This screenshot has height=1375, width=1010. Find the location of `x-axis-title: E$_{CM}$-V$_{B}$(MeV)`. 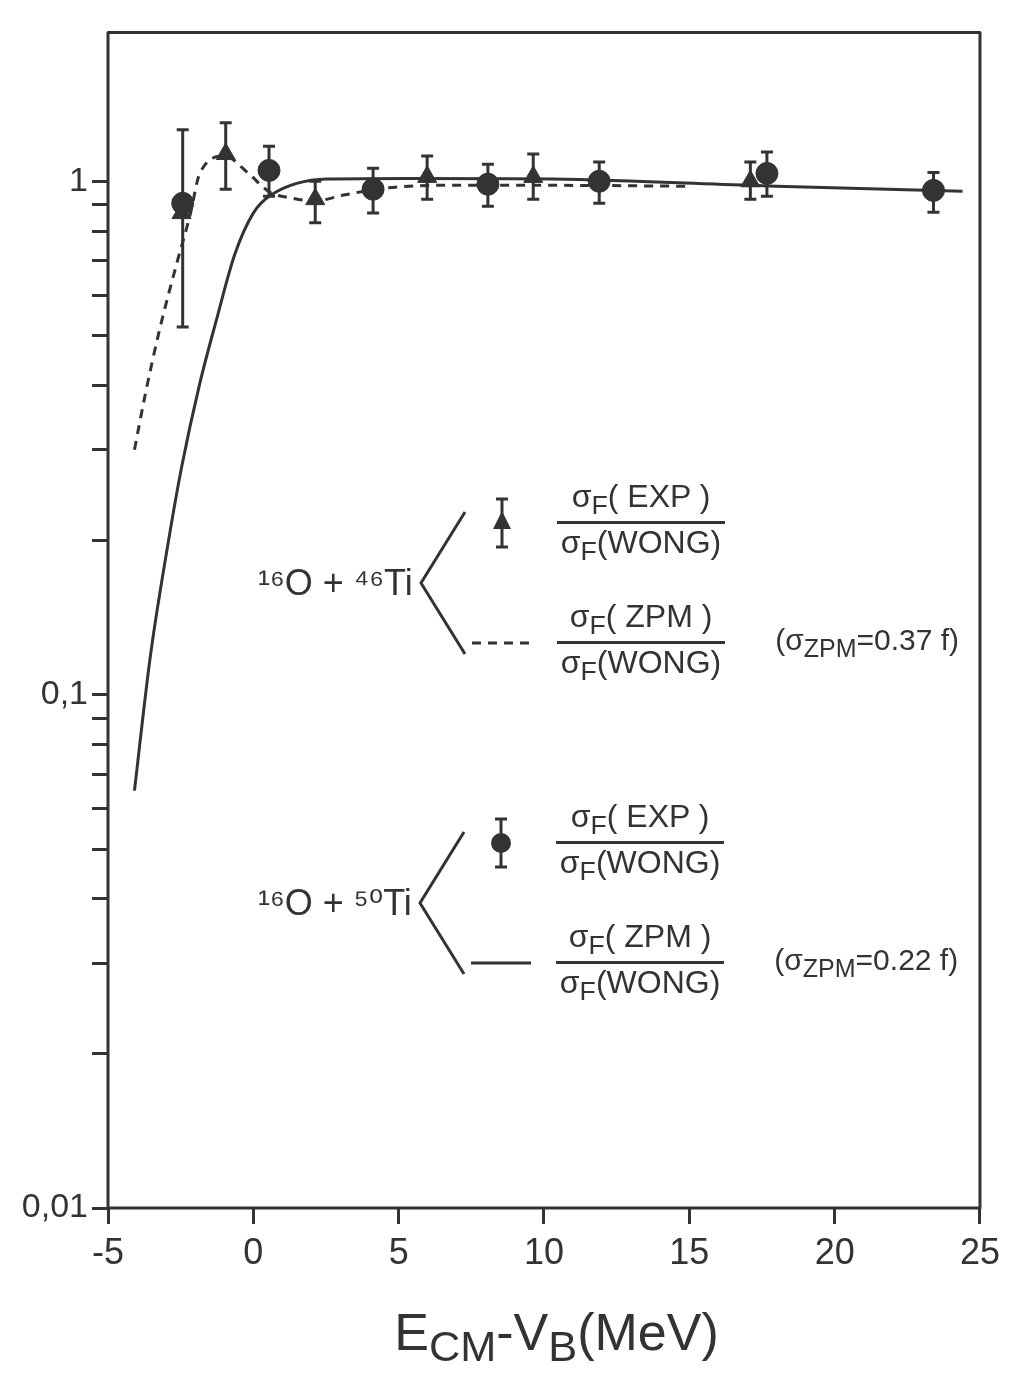

x-axis-title: E$_{CM}$-V$_{B}$(MeV) is located at coordinates (556, 1337).